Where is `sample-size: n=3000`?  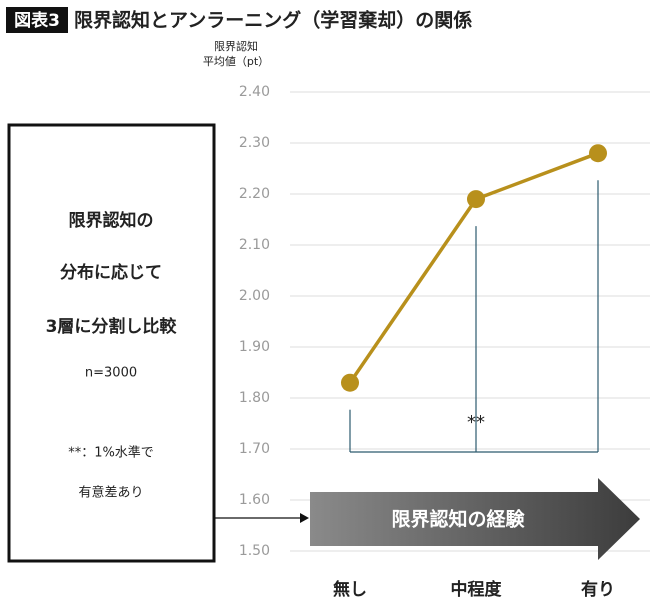
sample-size: n=3000 is located at coordinates (111, 373).